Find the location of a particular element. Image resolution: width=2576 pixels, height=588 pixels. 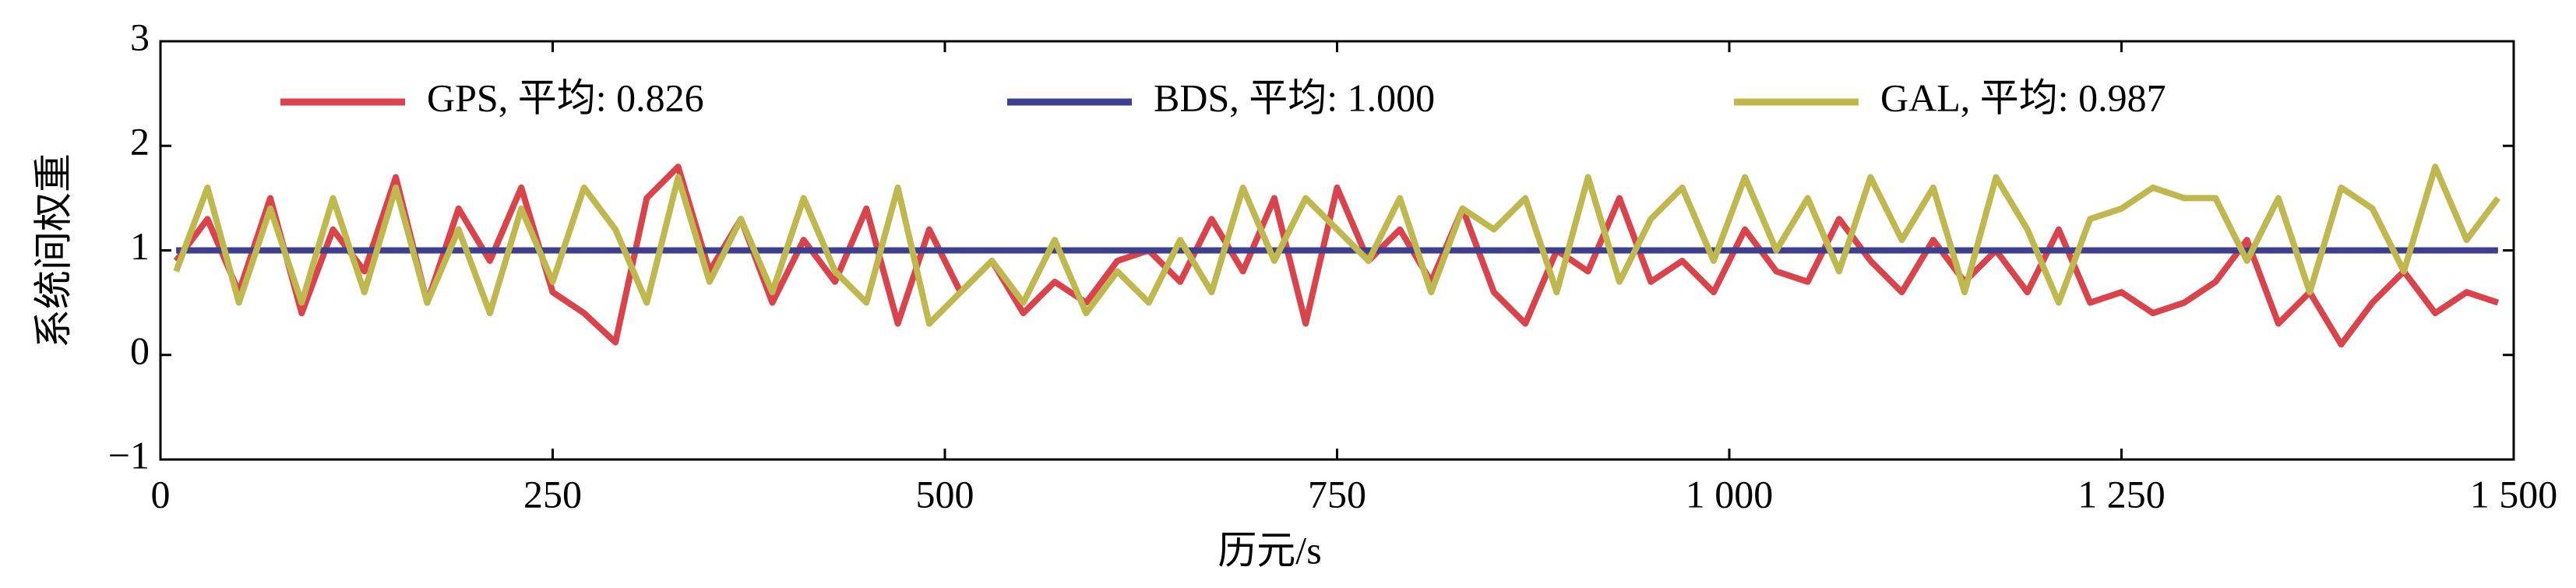

y-tick-label: 3 is located at coordinates (140, 36).